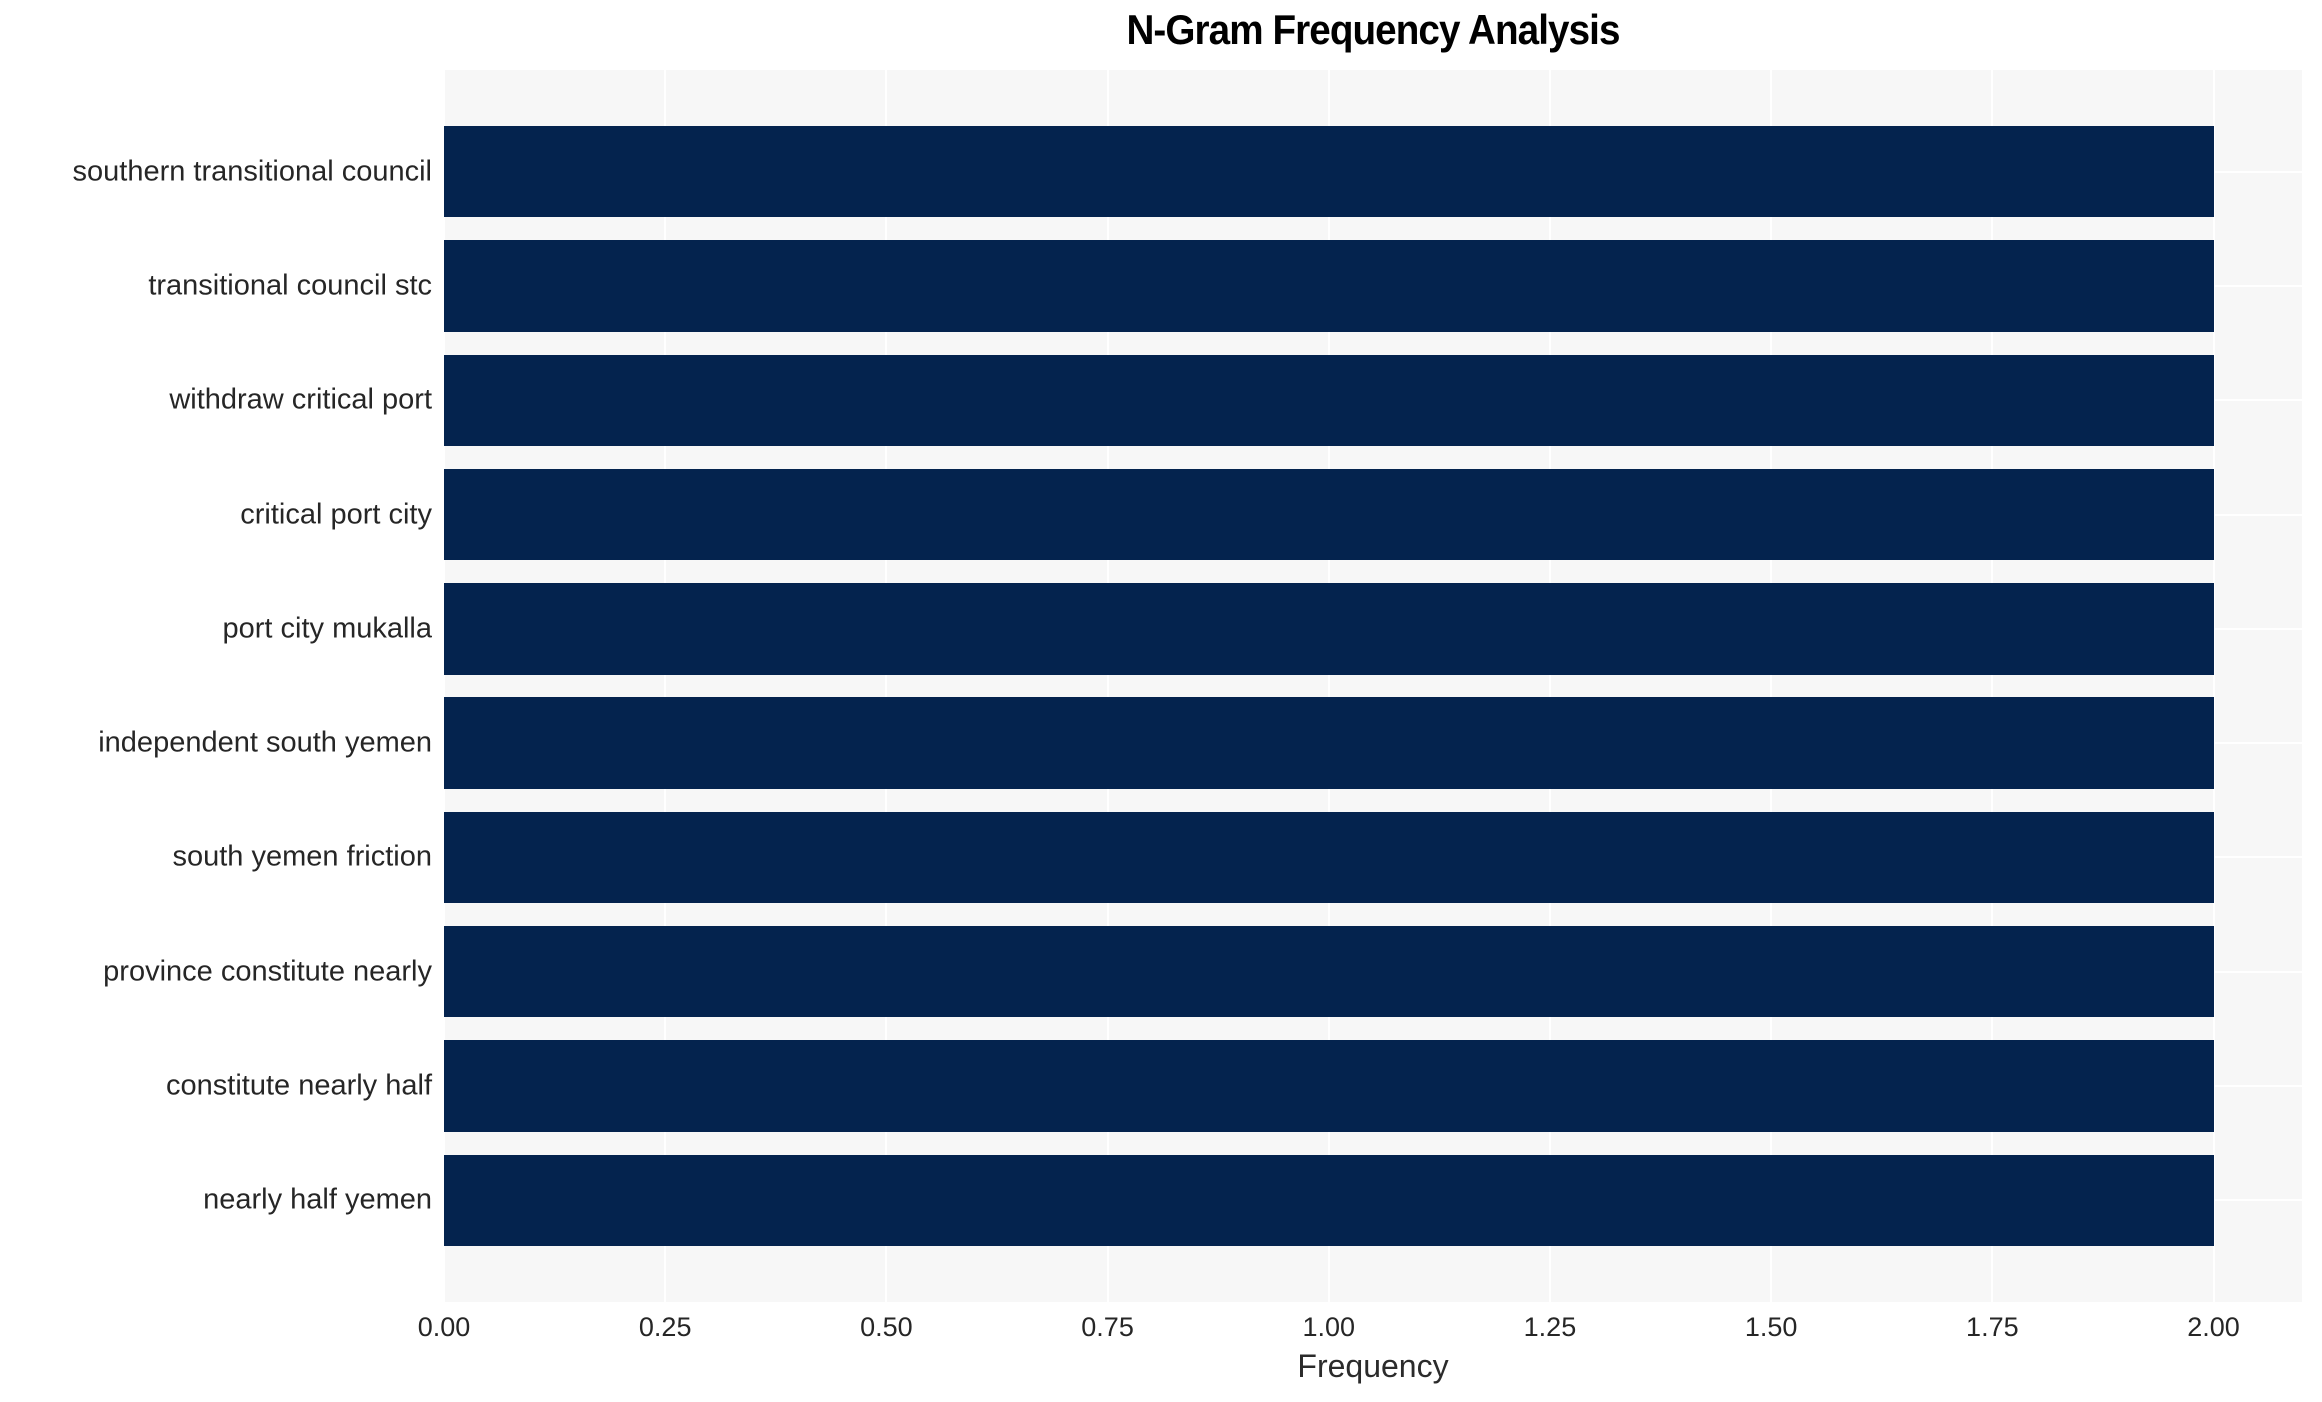  Describe the element at coordinates (1992, 1327) in the screenshot. I see `x-tick-label: 1.75` at that location.